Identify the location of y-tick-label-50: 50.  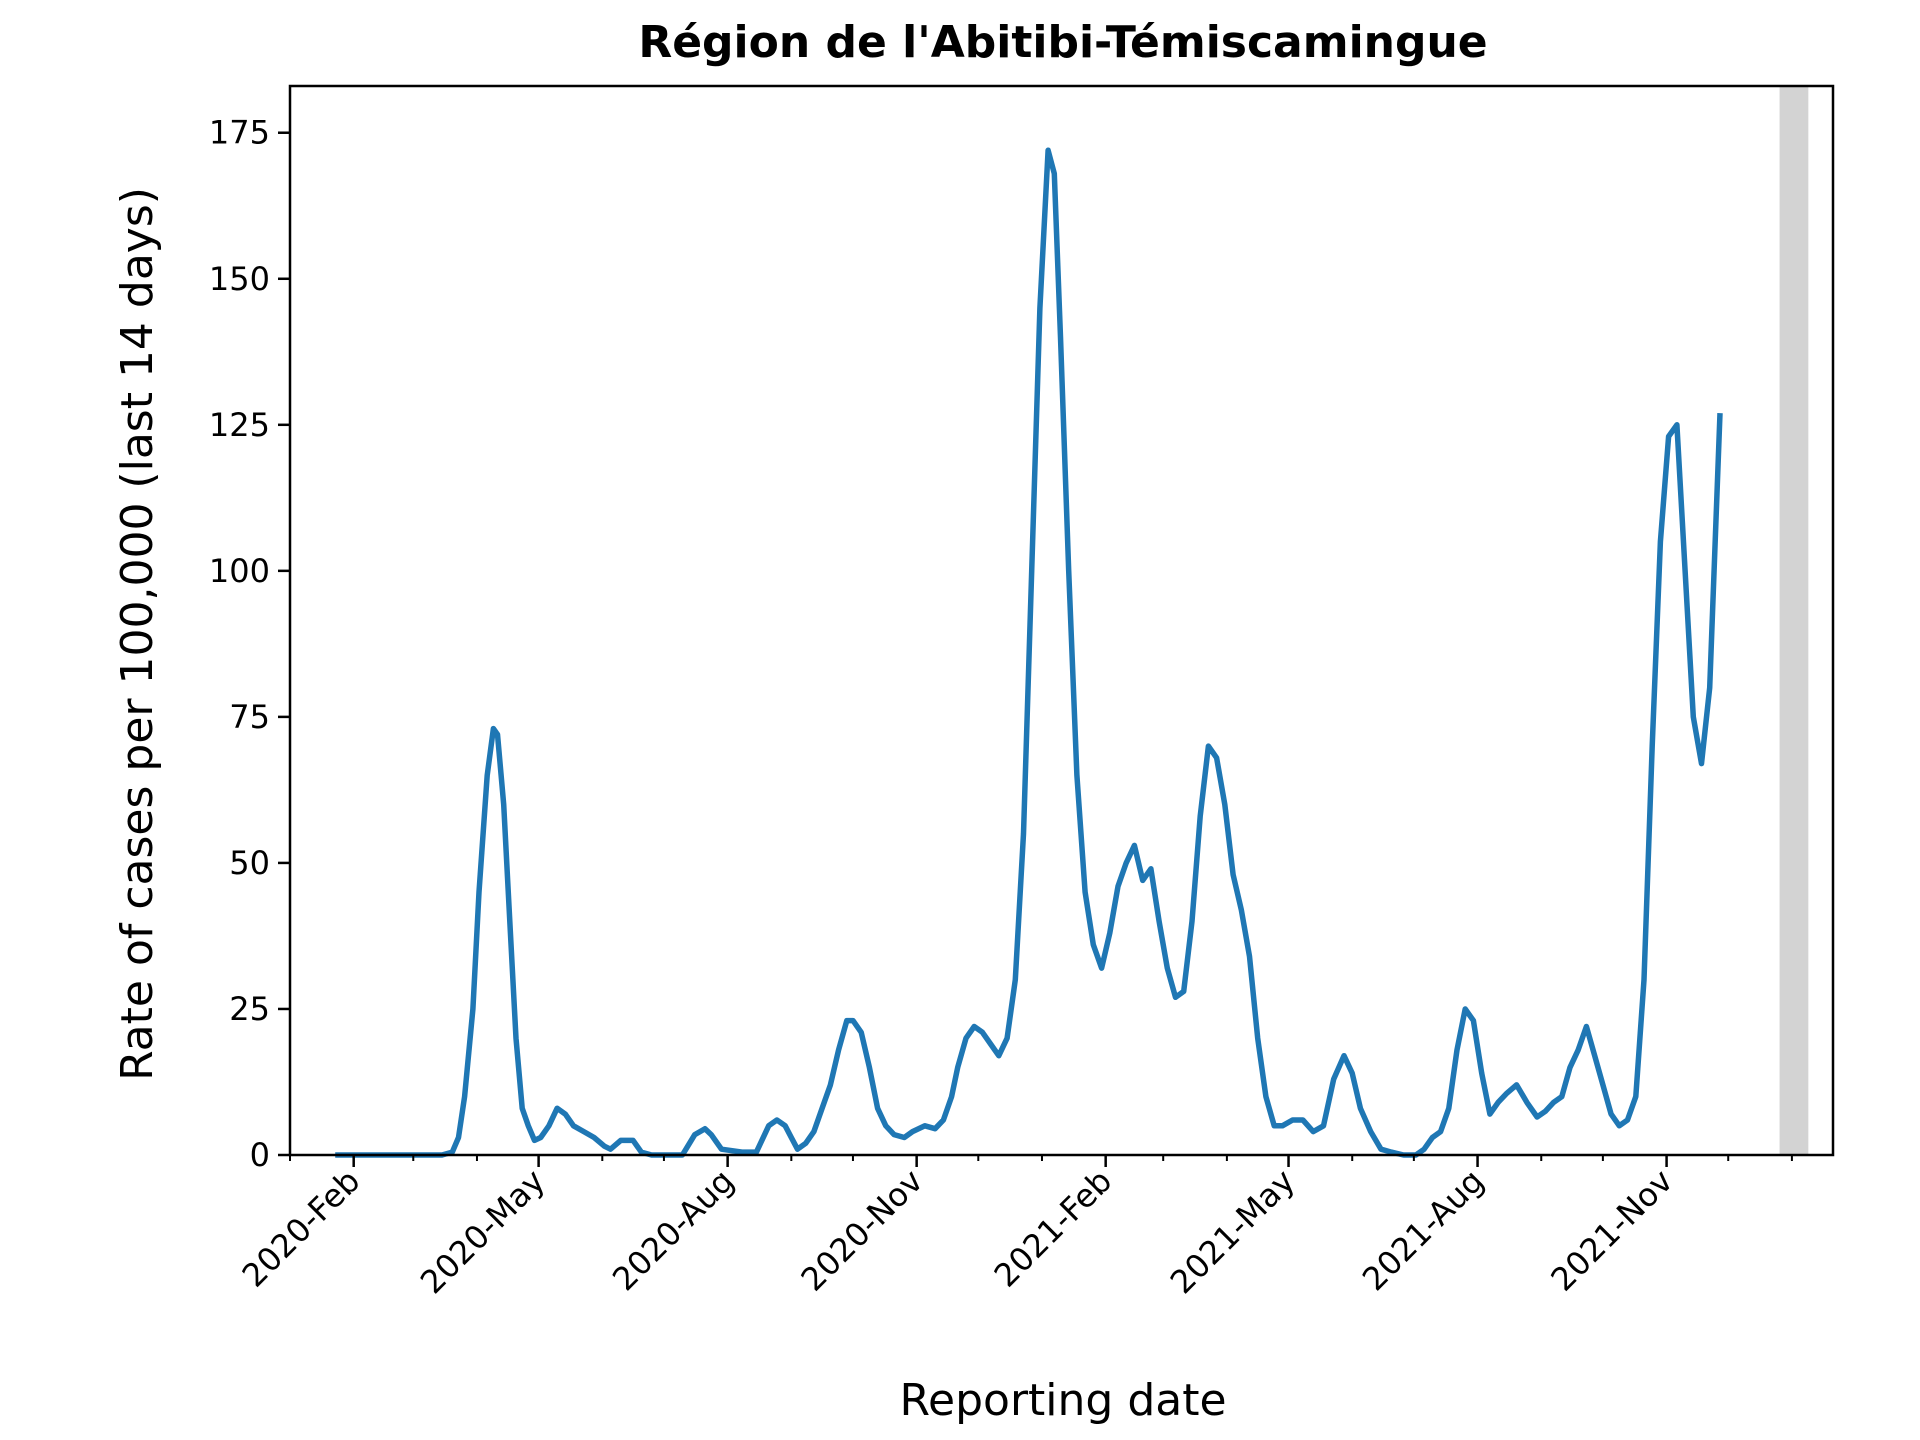
(249, 863).